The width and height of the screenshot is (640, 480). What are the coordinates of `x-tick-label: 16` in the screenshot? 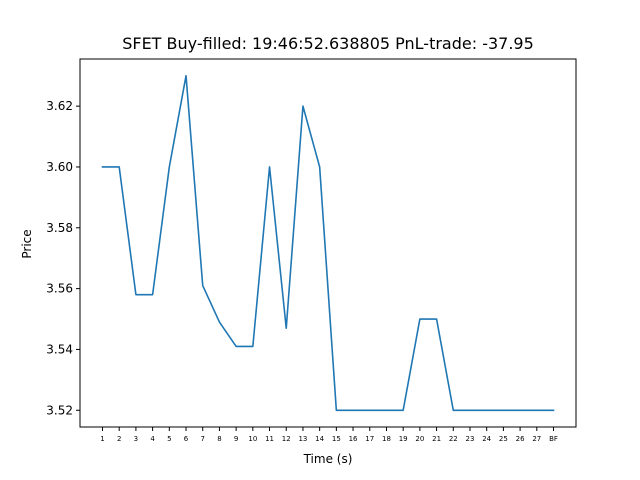 It's located at (353, 439).